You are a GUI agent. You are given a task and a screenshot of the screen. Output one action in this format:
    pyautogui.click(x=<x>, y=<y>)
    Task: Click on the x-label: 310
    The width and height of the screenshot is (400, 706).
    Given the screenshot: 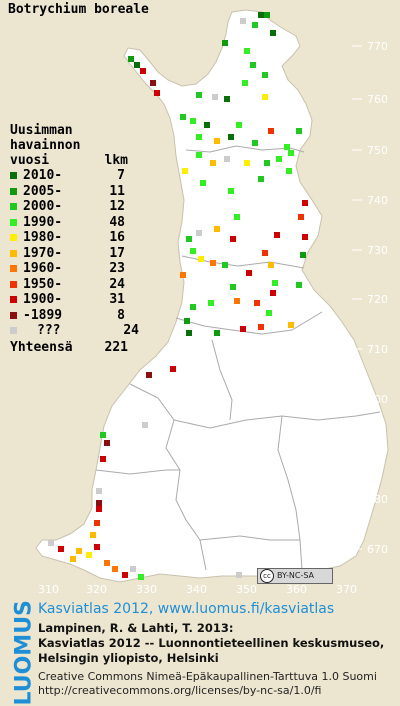 What is the action you would take?
    pyautogui.click(x=48, y=589)
    